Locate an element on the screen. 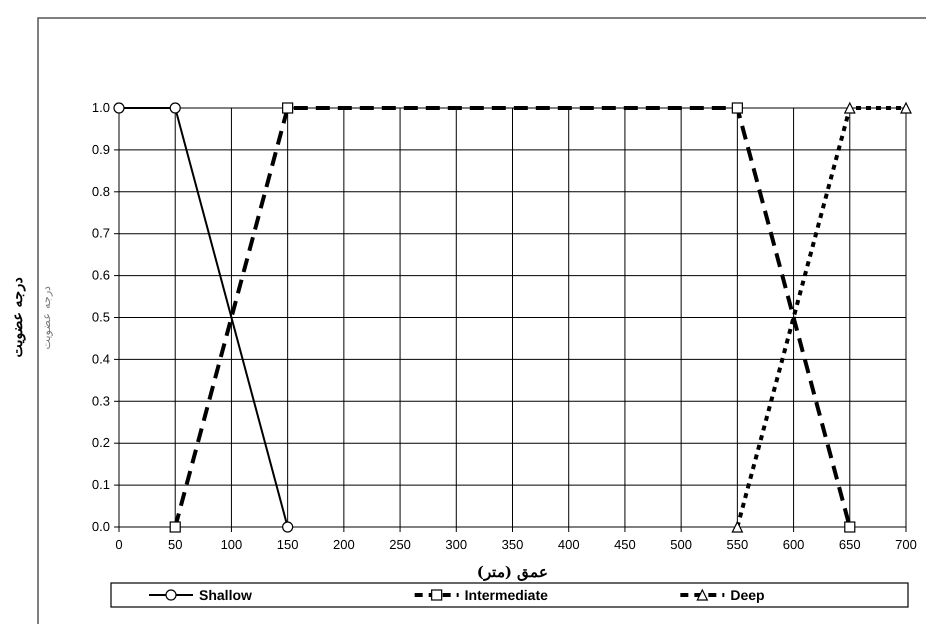  y-tick-label: 0.8 is located at coordinates (101, 191).